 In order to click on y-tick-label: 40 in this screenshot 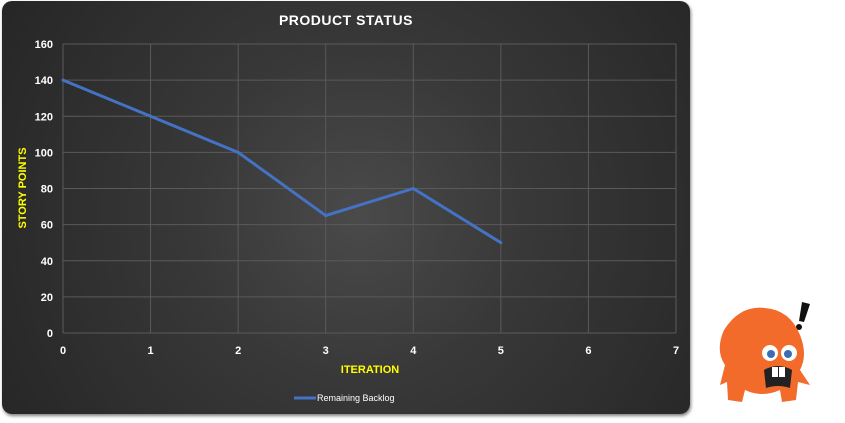, I will do `click(47, 262)`.